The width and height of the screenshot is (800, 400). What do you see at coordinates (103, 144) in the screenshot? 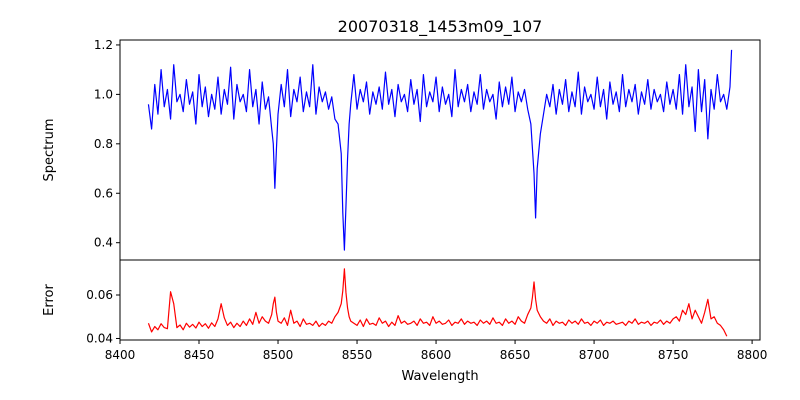
I see `y-tick-label: 0.8` at bounding box center [103, 144].